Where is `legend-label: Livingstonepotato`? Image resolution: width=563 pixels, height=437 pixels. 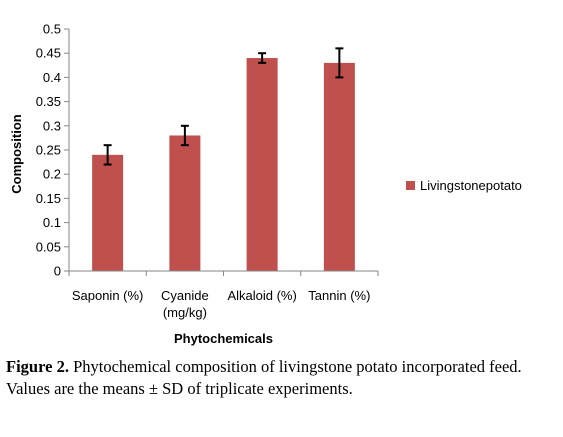
legend-label: Livingstonepotato is located at coordinates (471, 185).